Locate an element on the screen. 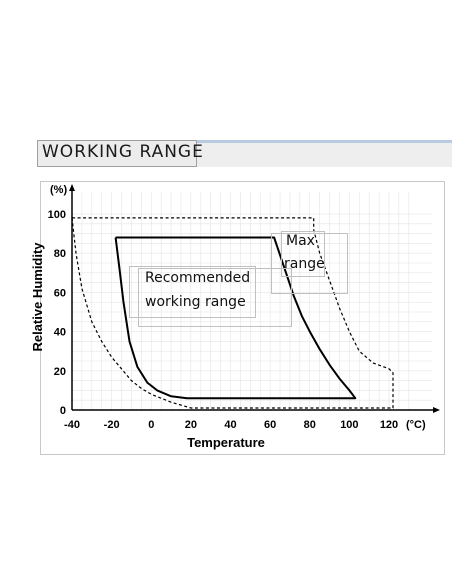 The height and width of the screenshot is (584, 452). x-unit-label: (°C) is located at coordinates (416, 425).